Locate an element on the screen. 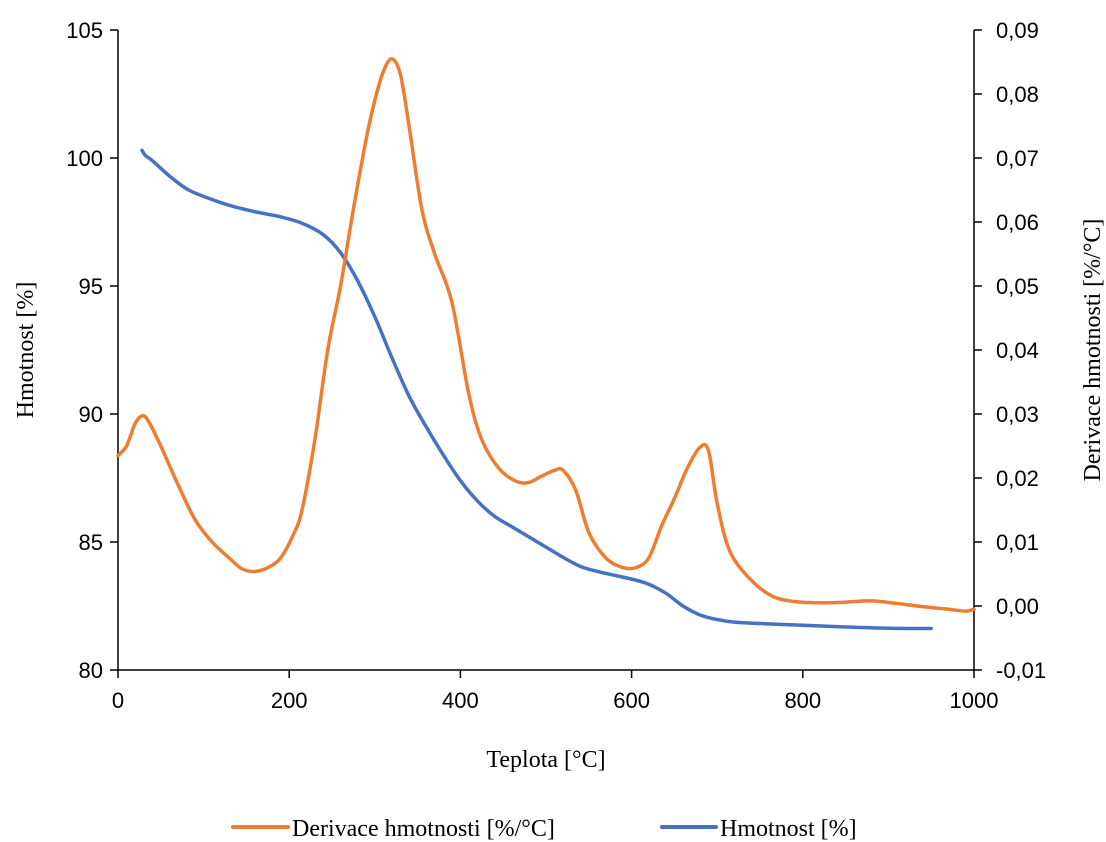 The height and width of the screenshot is (842, 1106). x-tick-label: 0 is located at coordinates (118, 700).